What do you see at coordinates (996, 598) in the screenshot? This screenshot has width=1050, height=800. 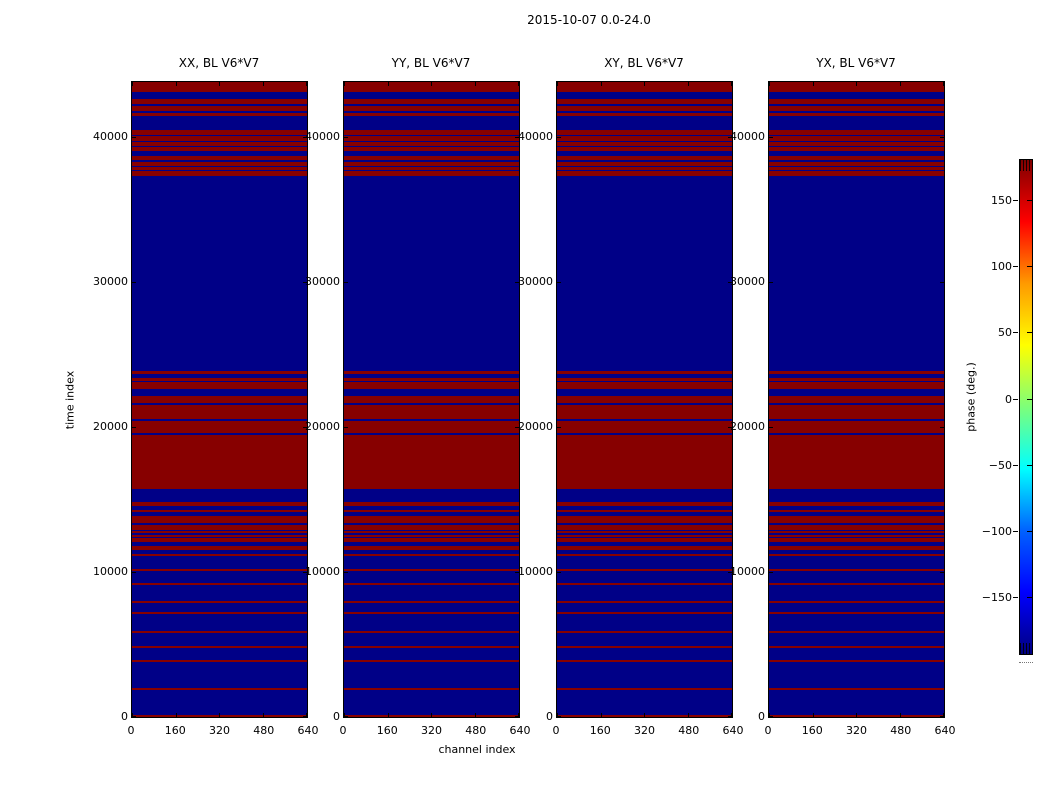 I see `colorbar-tick-label: −150` at bounding box center [996, 598].